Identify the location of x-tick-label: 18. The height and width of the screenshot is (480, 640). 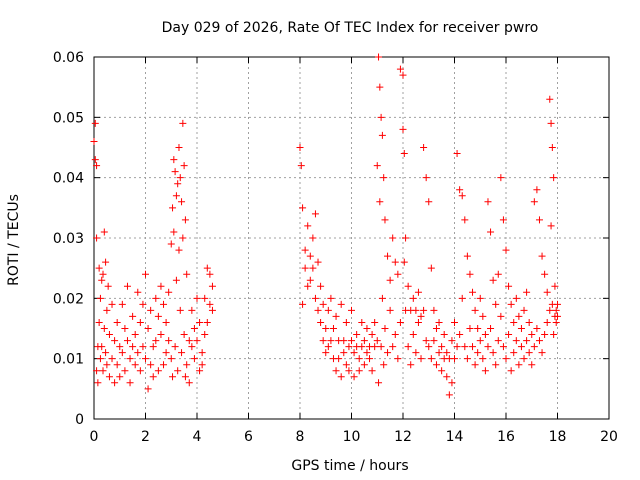
(558, 437).